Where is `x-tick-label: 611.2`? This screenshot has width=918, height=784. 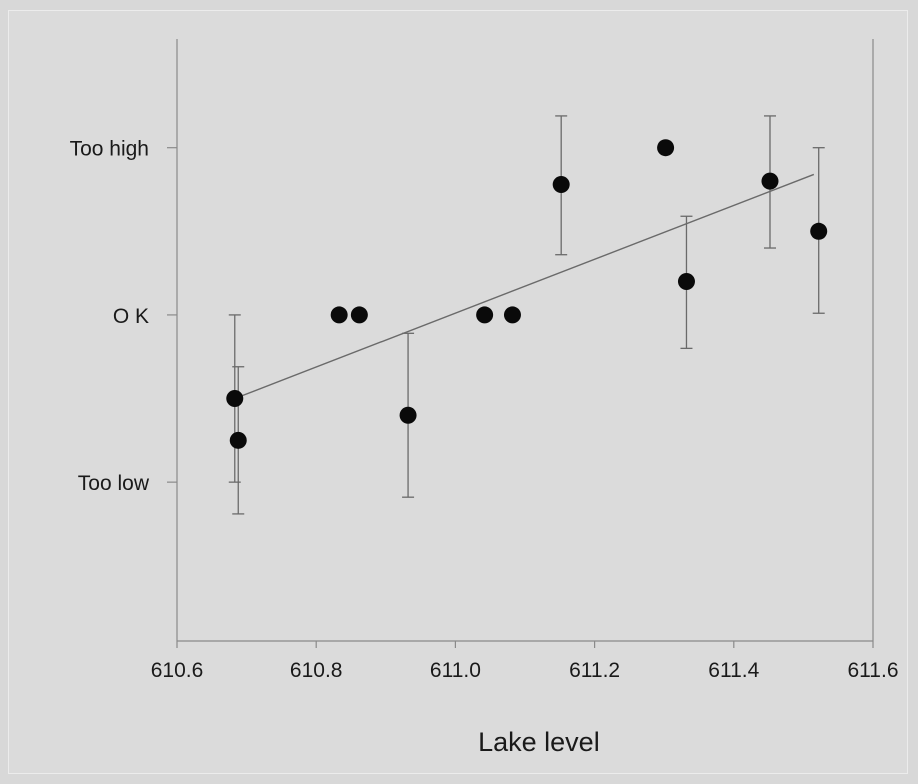
x-tick-label: 611.2 is located at coordinates (594, 670).